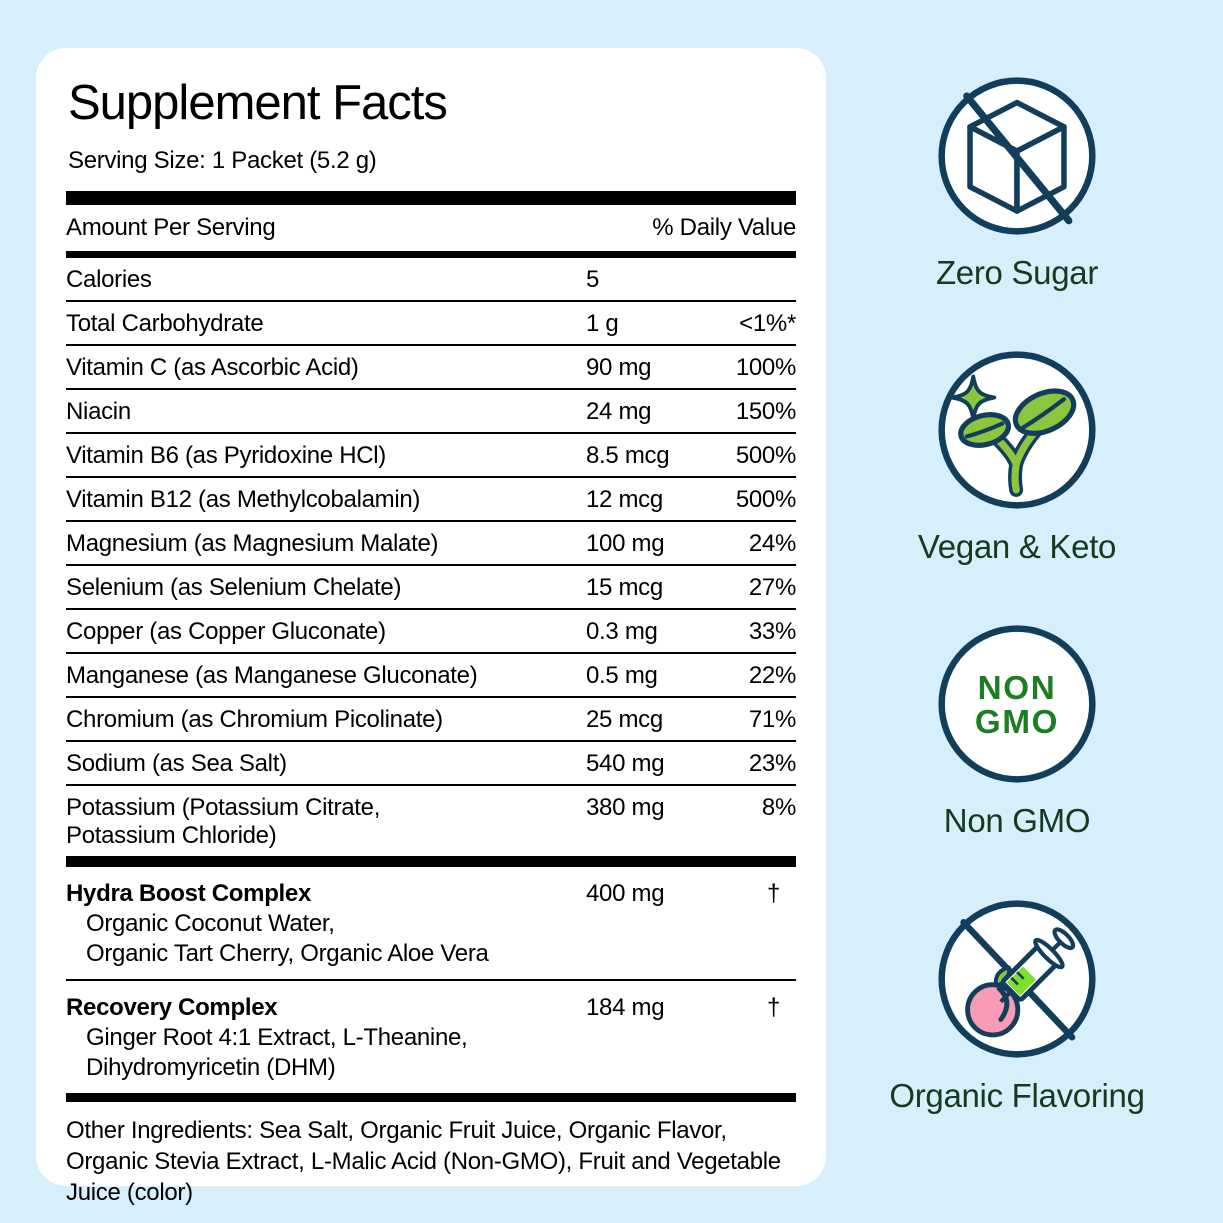 The image size is (1223, 1223). I want to click on badge-non-gmo: NON GMO Non GMO, so click(1017, 732).